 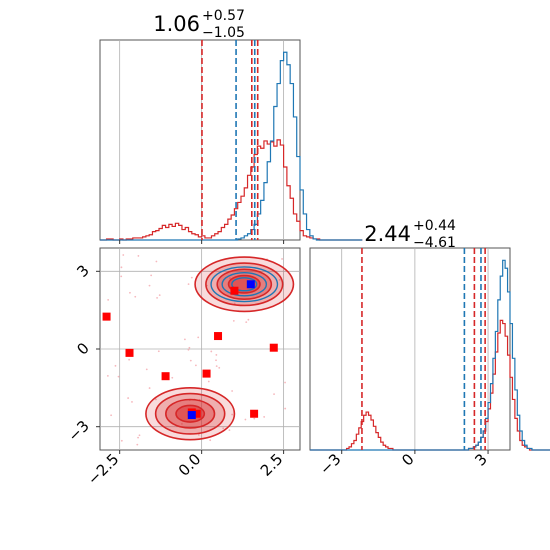 What do you see at coordinates (434, 226) in the screenshot?
I see `param2-title-plus: +0.44` at bounding box center [434, 226].